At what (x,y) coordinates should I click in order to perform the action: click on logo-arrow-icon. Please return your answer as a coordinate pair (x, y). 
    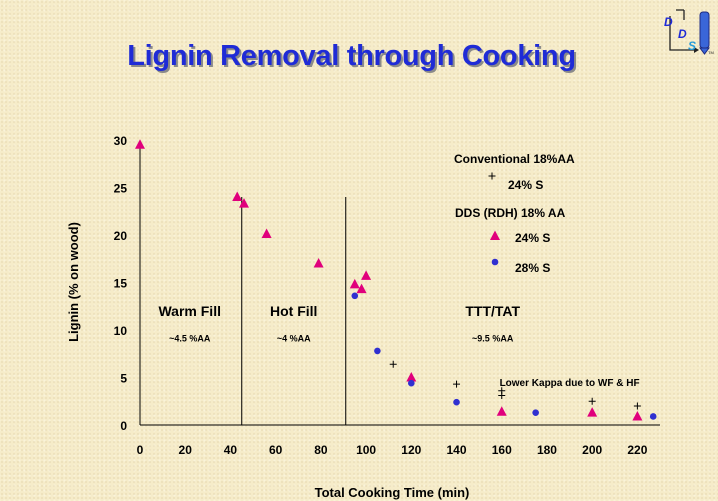
    Looking at the image, I should click on (696, 50).